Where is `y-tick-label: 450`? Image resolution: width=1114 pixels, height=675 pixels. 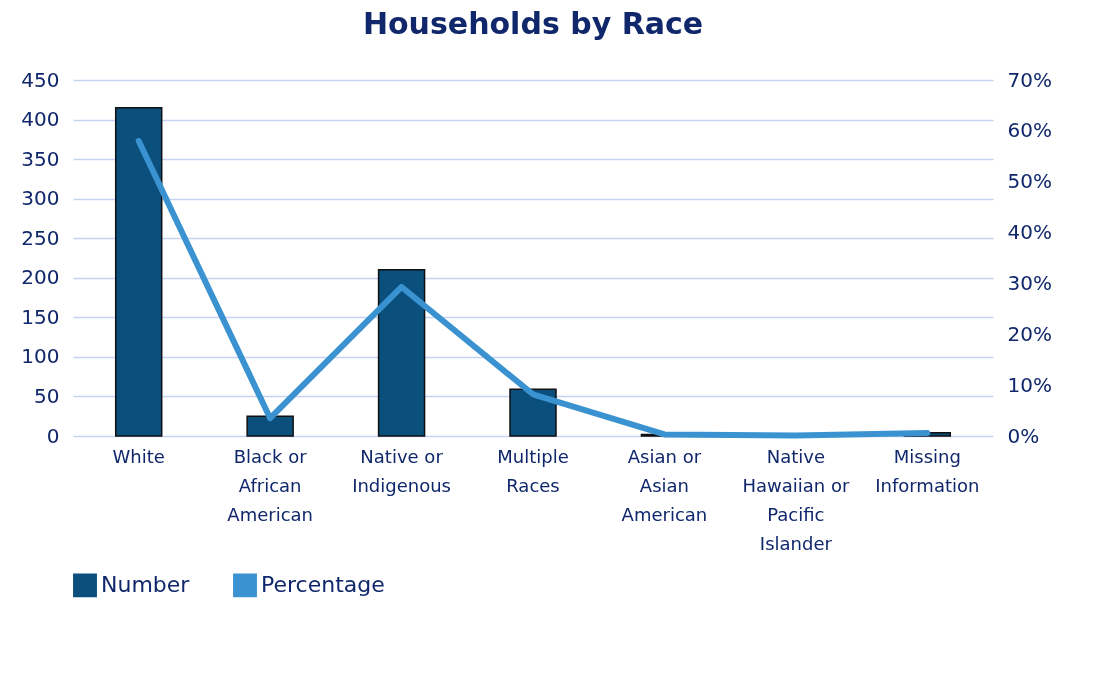 y-tick-label: 450 is located at coordinates (40, 79).